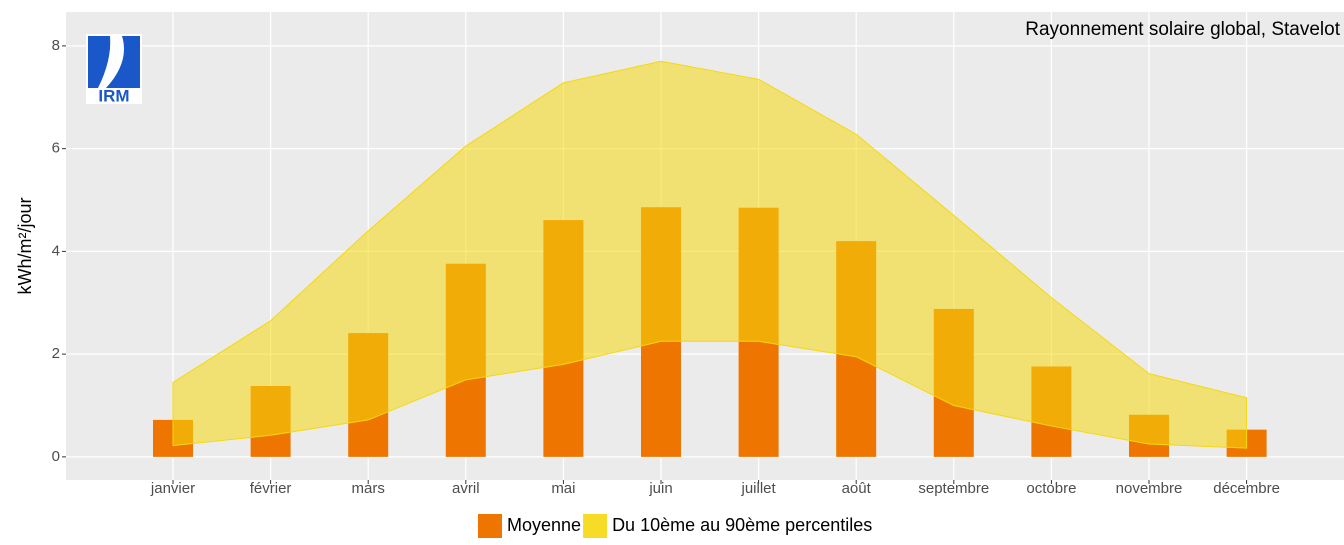 This screenshot has height=545, width=1344. What do you see at coordinates (1246, 488) in the screenshot?
I see `x-tick-label: décembre` at bounding box center [1246, 488].